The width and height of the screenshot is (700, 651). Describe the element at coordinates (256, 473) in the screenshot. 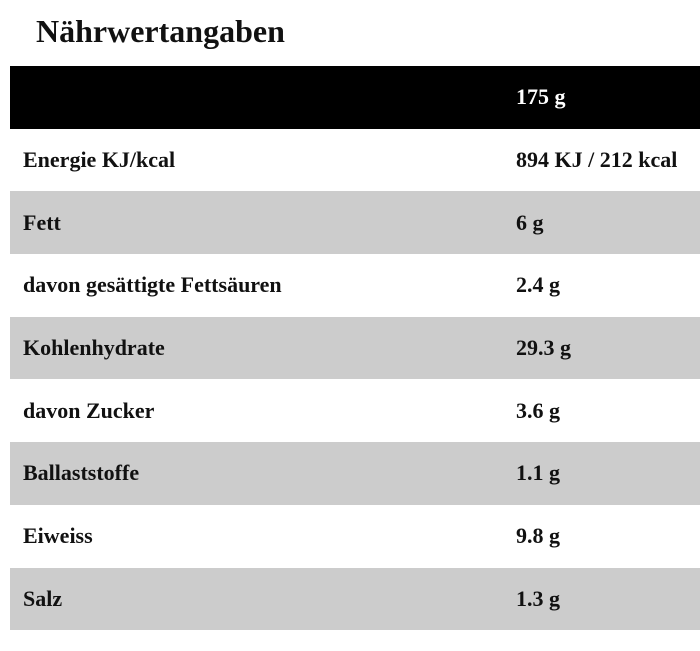

I see `label-cell: Ballaststoffe` at that location.